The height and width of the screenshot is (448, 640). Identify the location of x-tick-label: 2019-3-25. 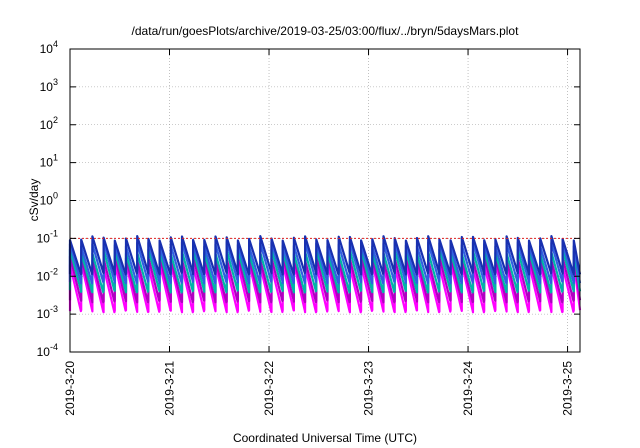
(568, 388).